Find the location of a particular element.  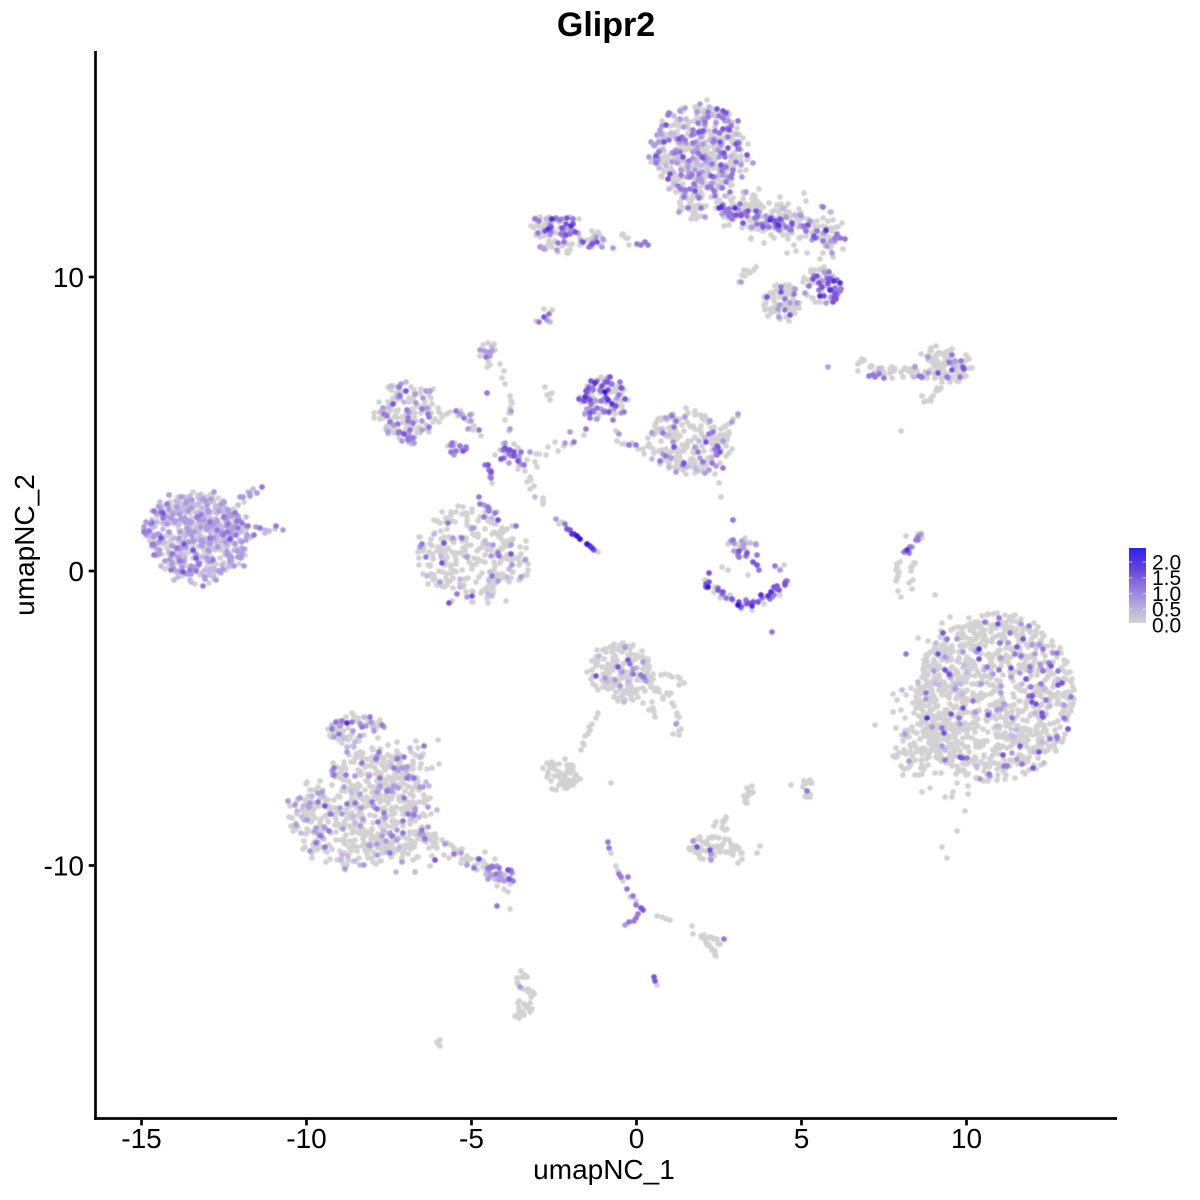

svg-text: -15 is located at coordinates (141, 1138).